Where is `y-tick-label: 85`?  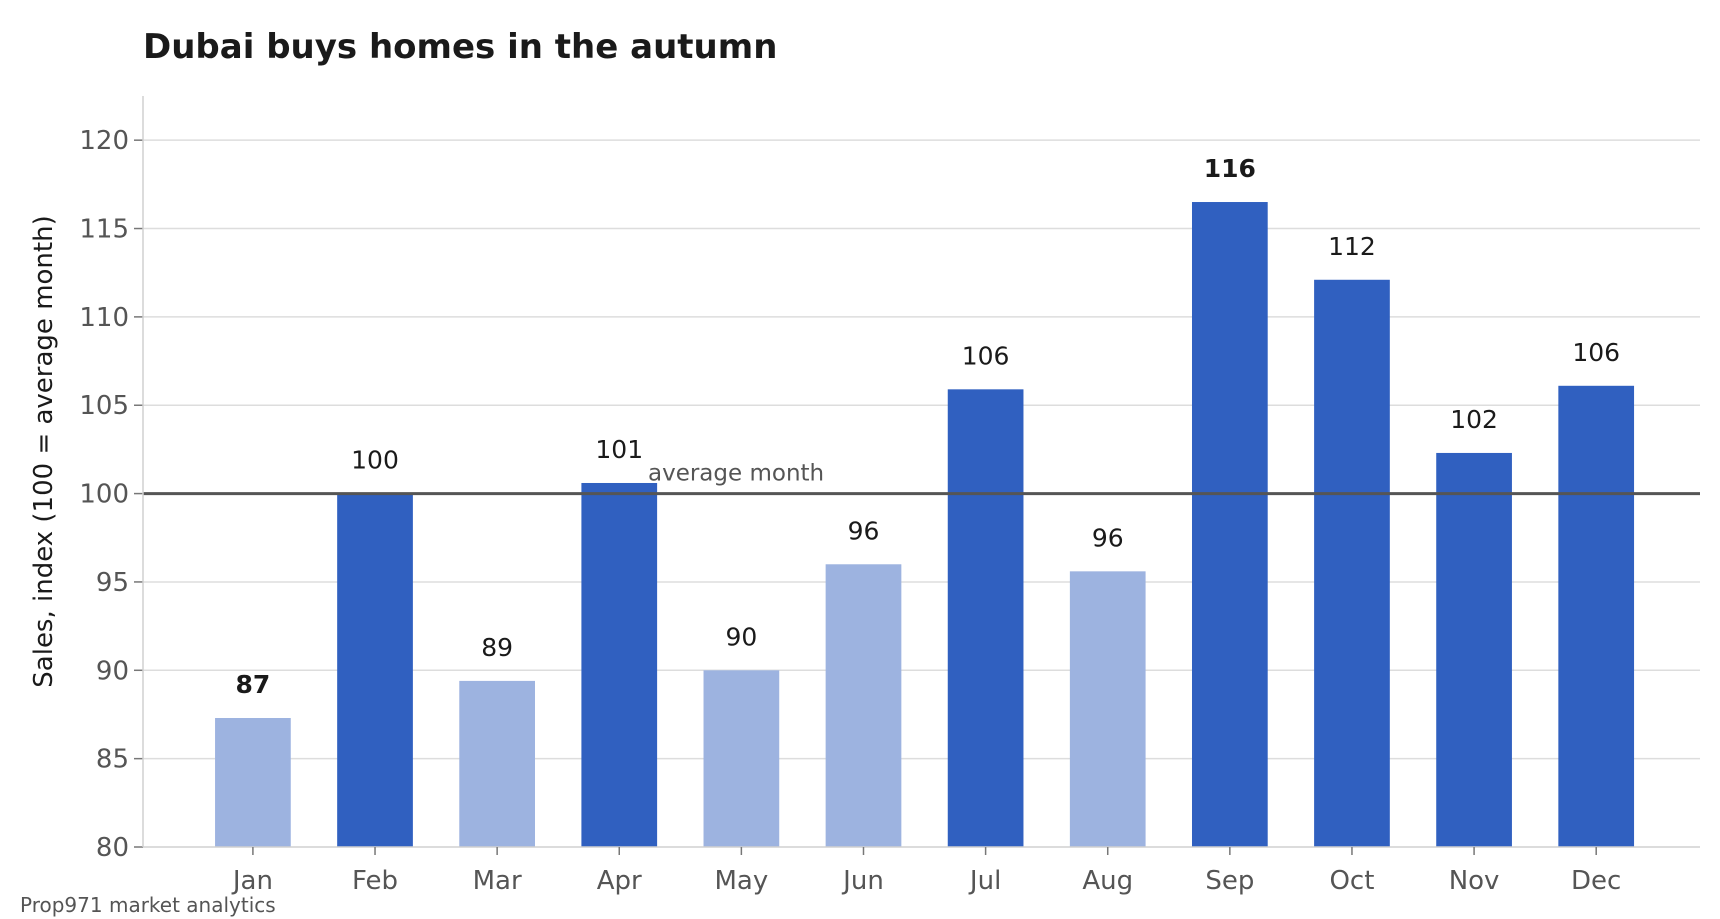
y-tick-label: 85 is located at coordinates (112, 760).